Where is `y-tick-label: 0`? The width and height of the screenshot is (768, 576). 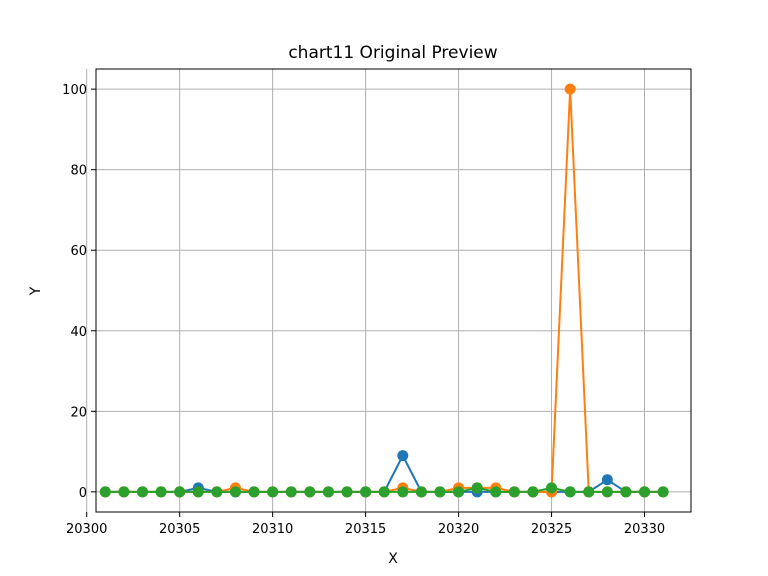
y-tick-label: 0 is located at coordinates (83, 493).